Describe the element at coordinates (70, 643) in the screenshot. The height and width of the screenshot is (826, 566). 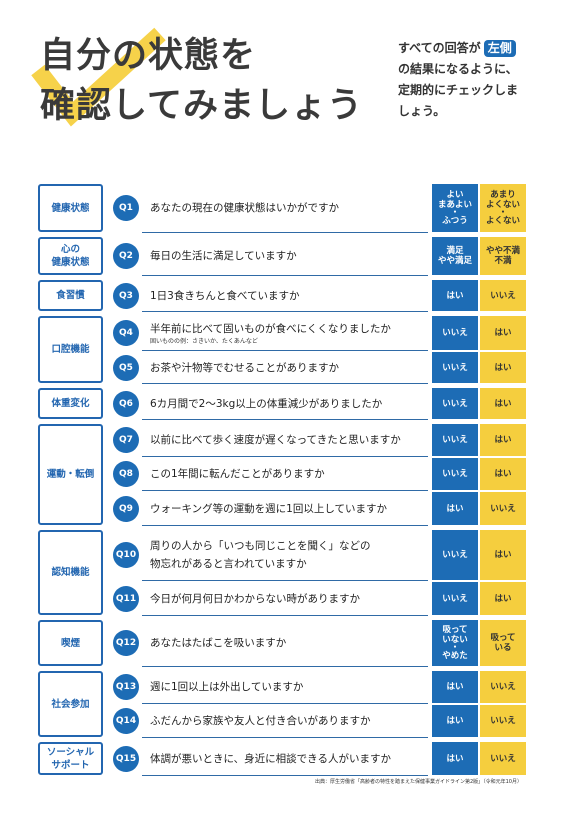
I see `category-label-line: 喫煙` at that location.